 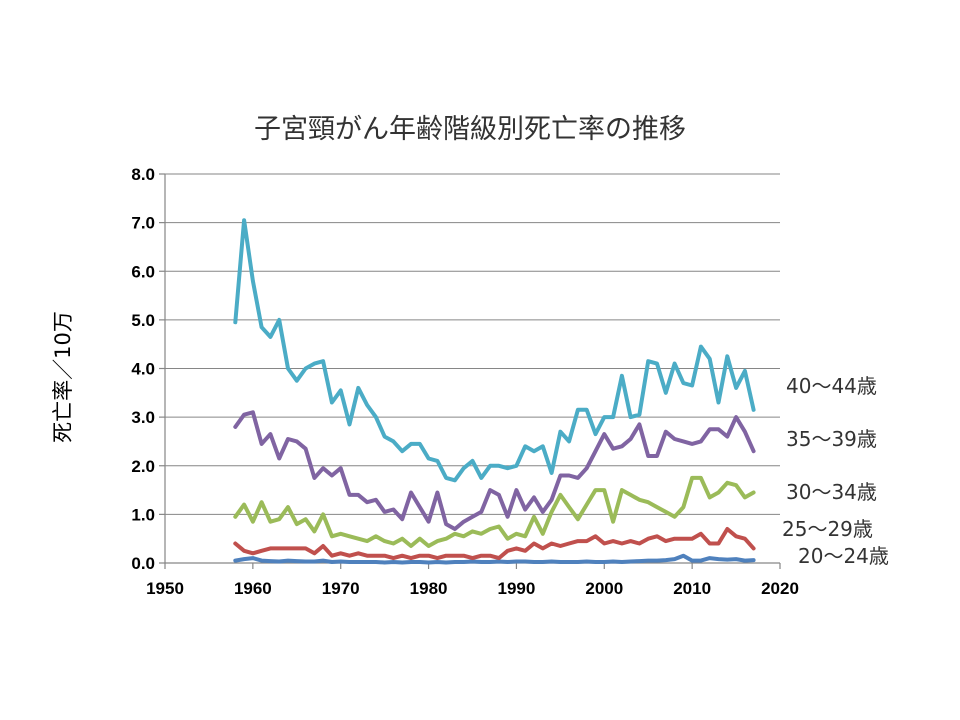 What do you see at coordinates (143, 174) in the screenshot?
I see `y-tick-label-8: 8.0` at bounding box center [143, 174].